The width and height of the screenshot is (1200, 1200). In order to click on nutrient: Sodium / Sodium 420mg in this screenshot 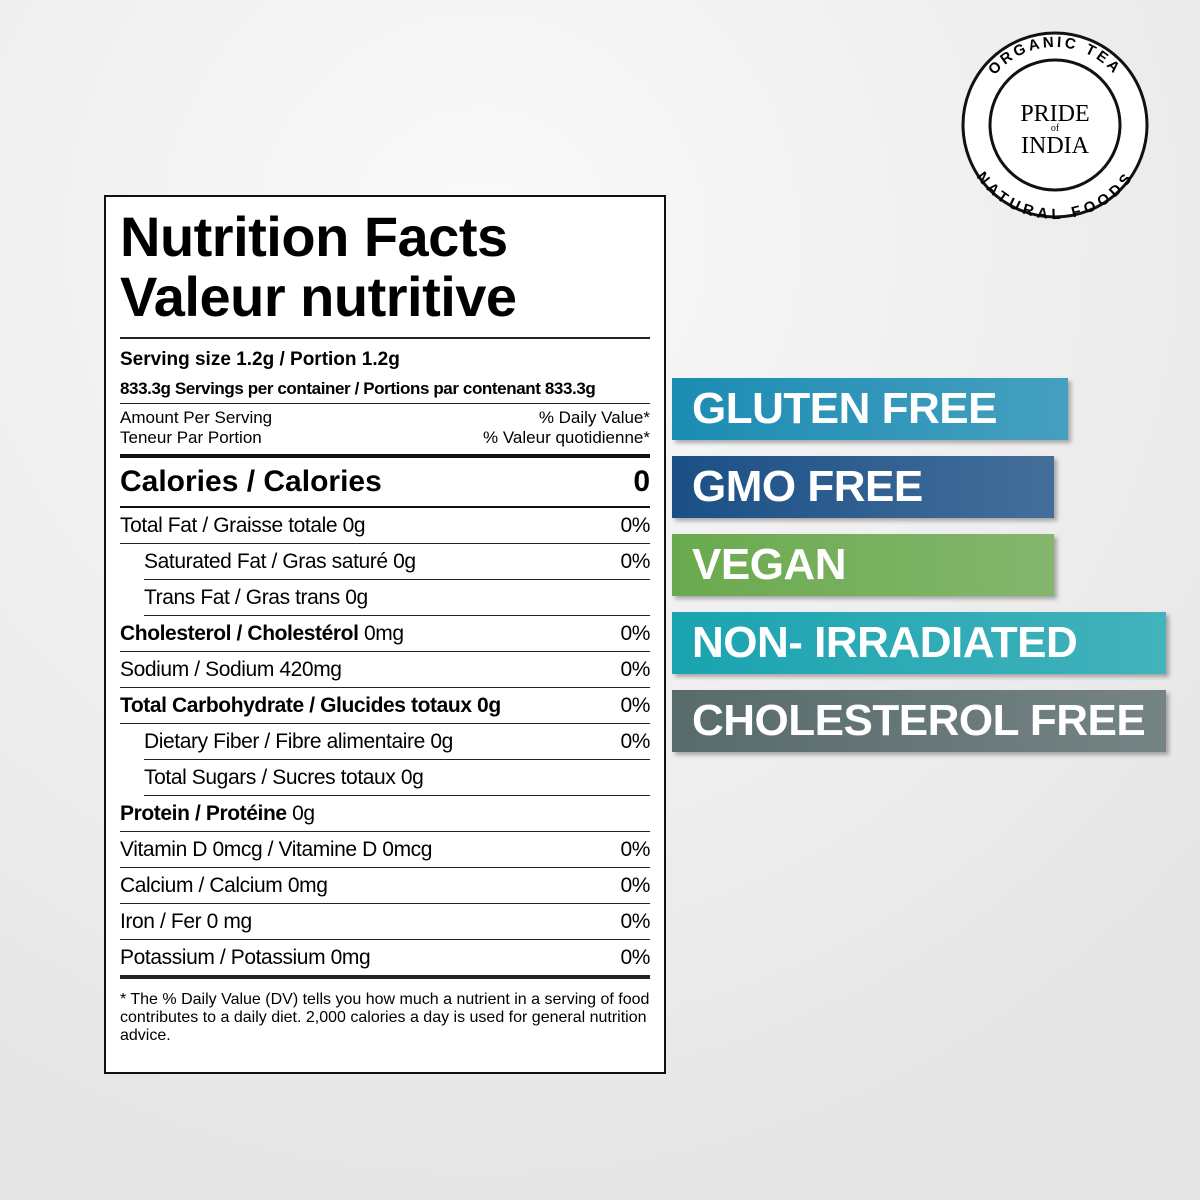, I will do `click(231, 670)`.